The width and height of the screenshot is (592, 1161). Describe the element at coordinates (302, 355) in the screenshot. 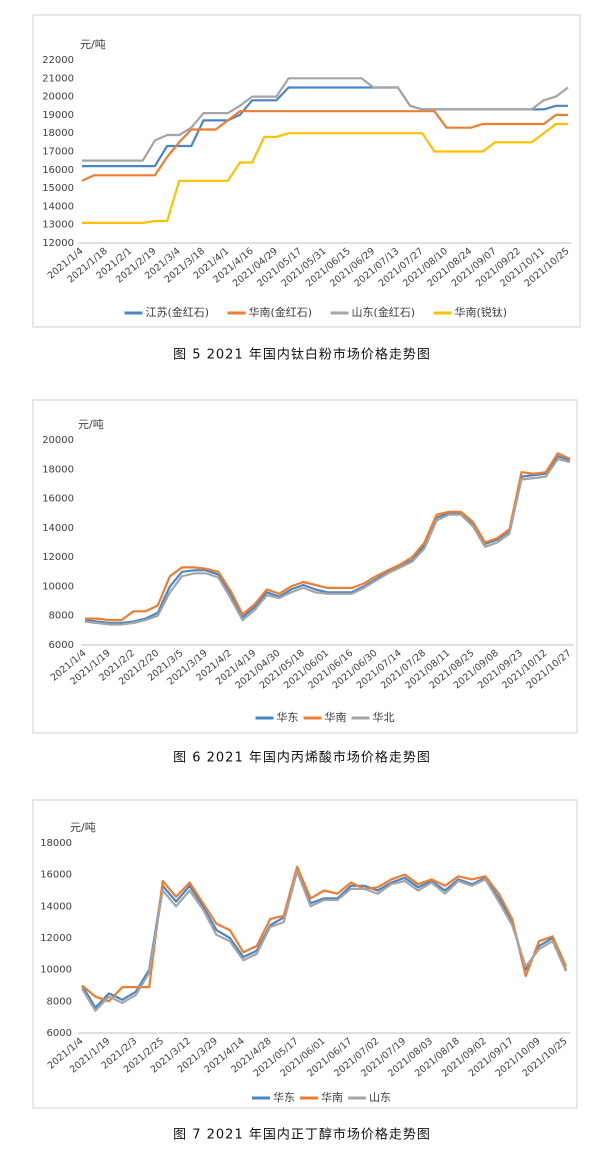

I see `figure-caption: 图 5 2021 年国内钛白粉市场价格走势图` at that location.